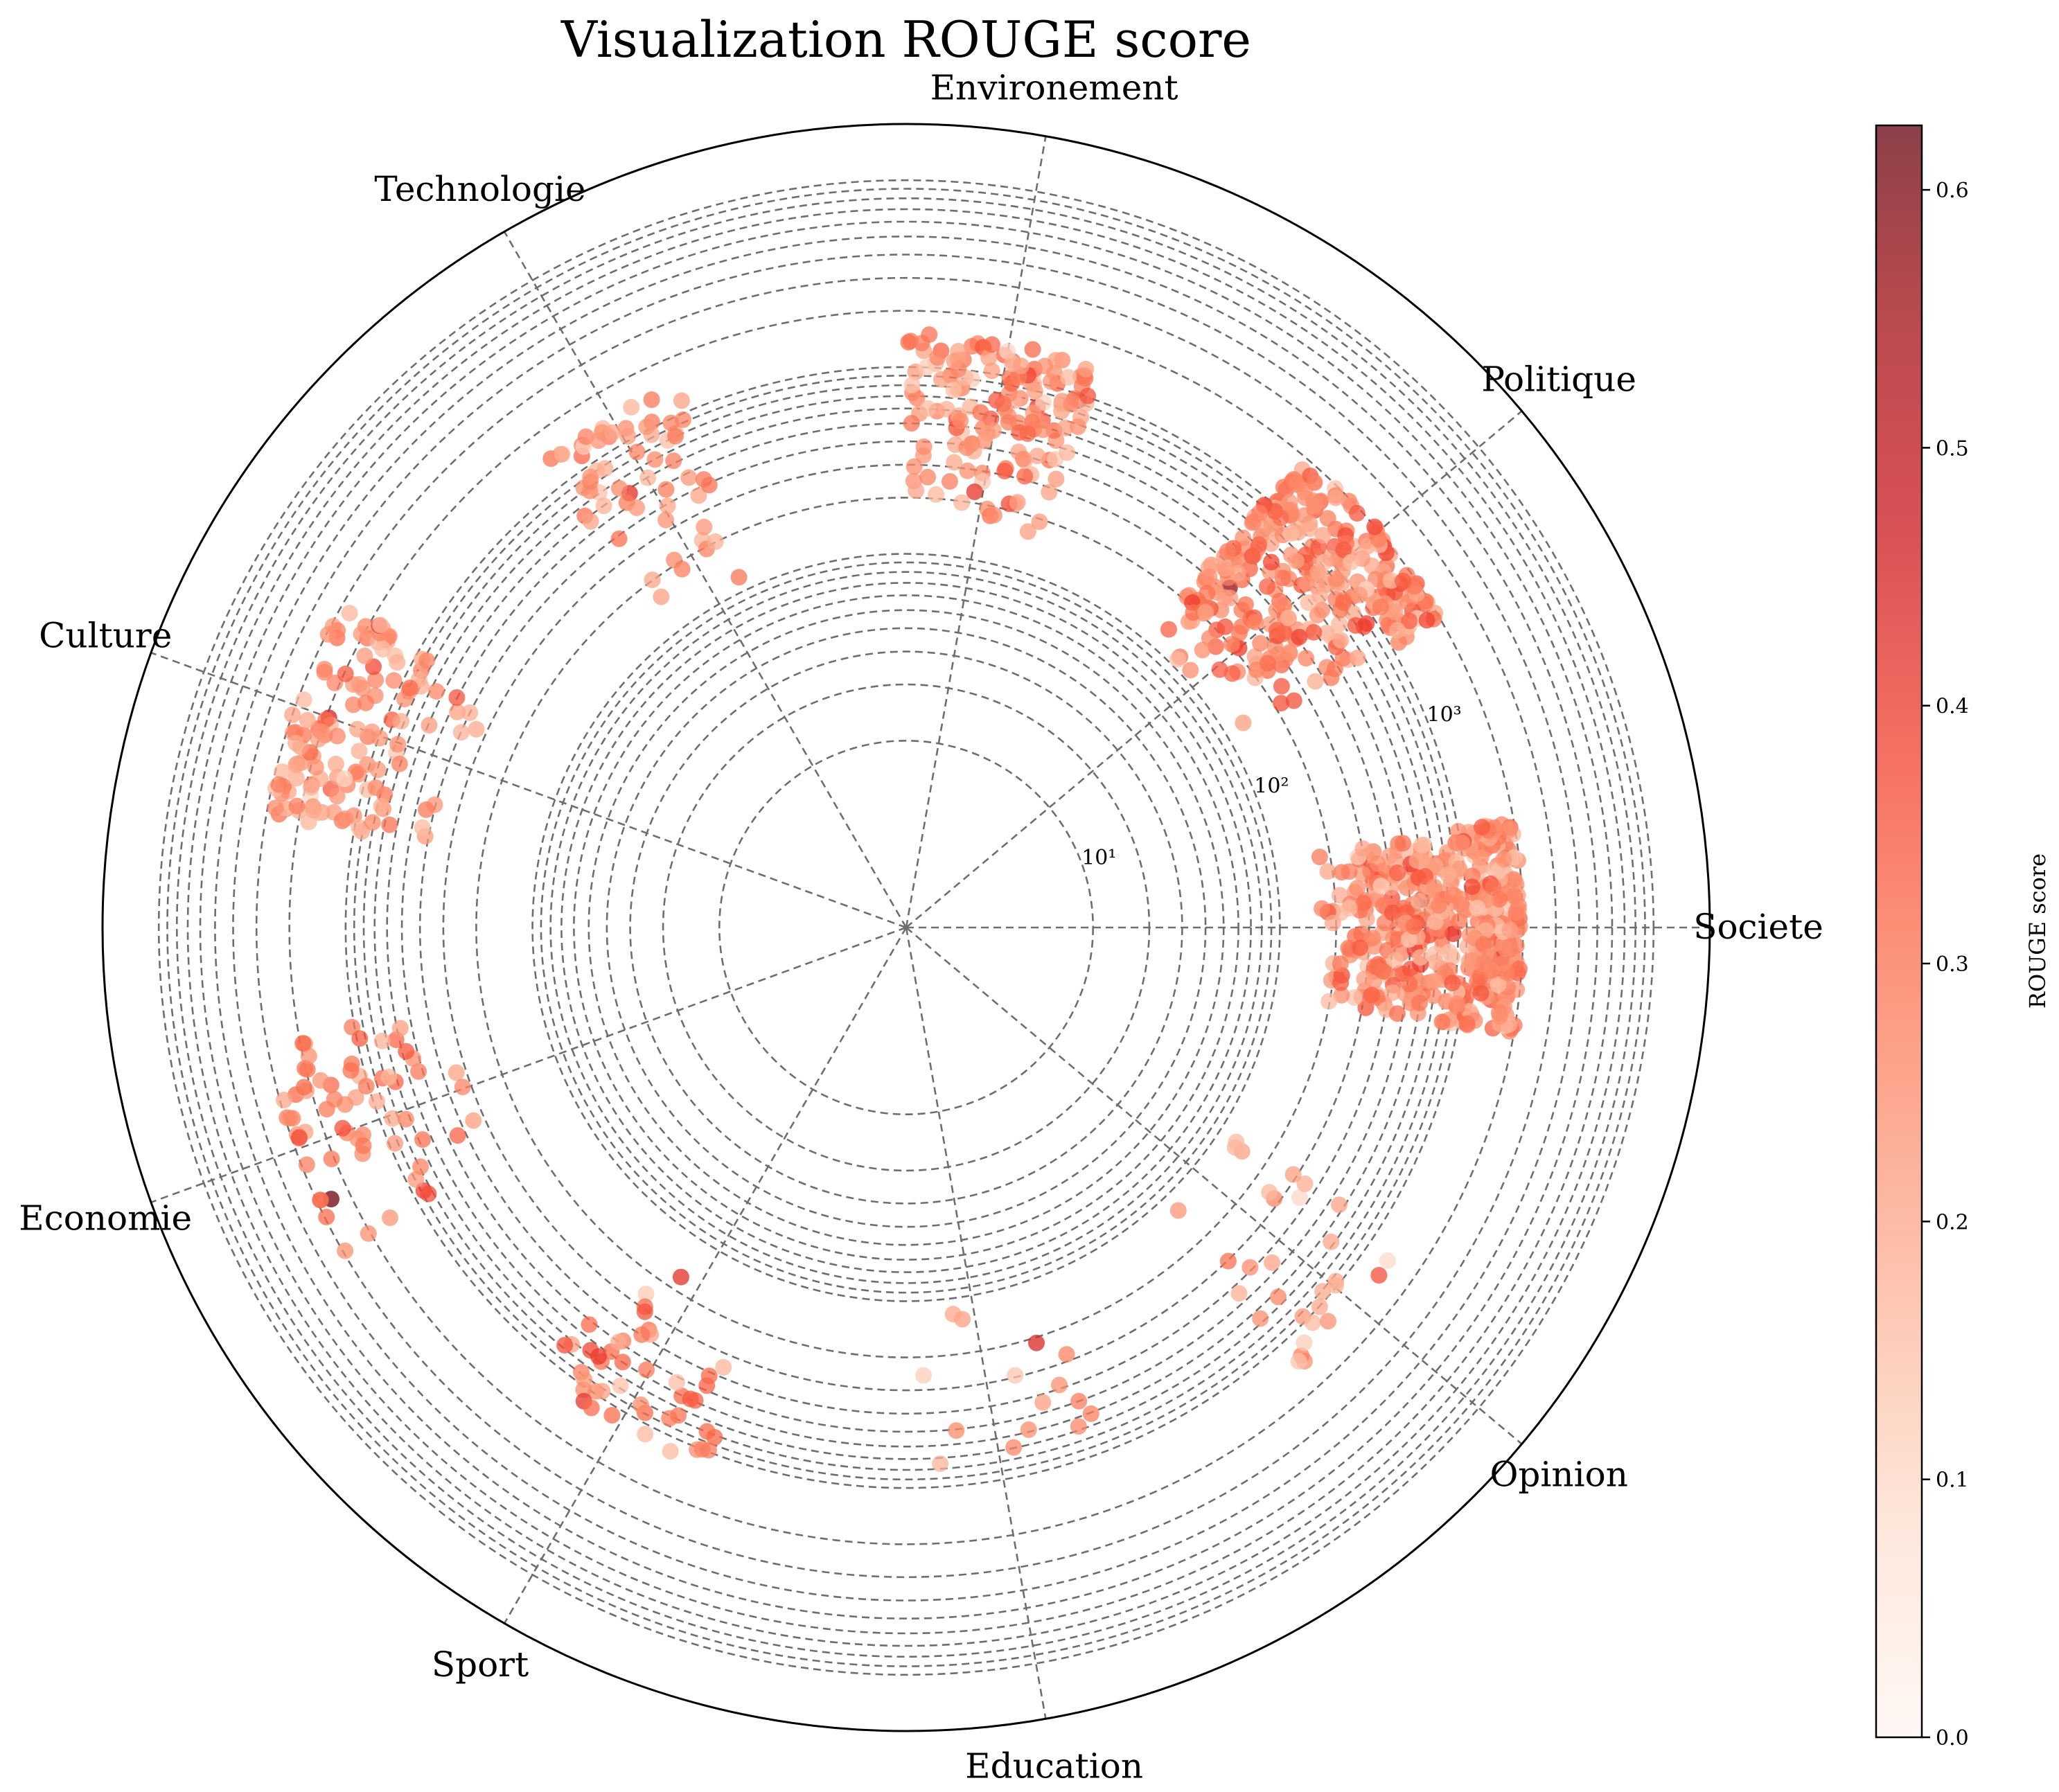 Image resolution: width=2059 pixels, height=1792 pixels. What do you see at coordinates (1952, 448) in the screenshot?
I see `colorbar-tick-label: 0.5` at bounding box center [1952, 448].